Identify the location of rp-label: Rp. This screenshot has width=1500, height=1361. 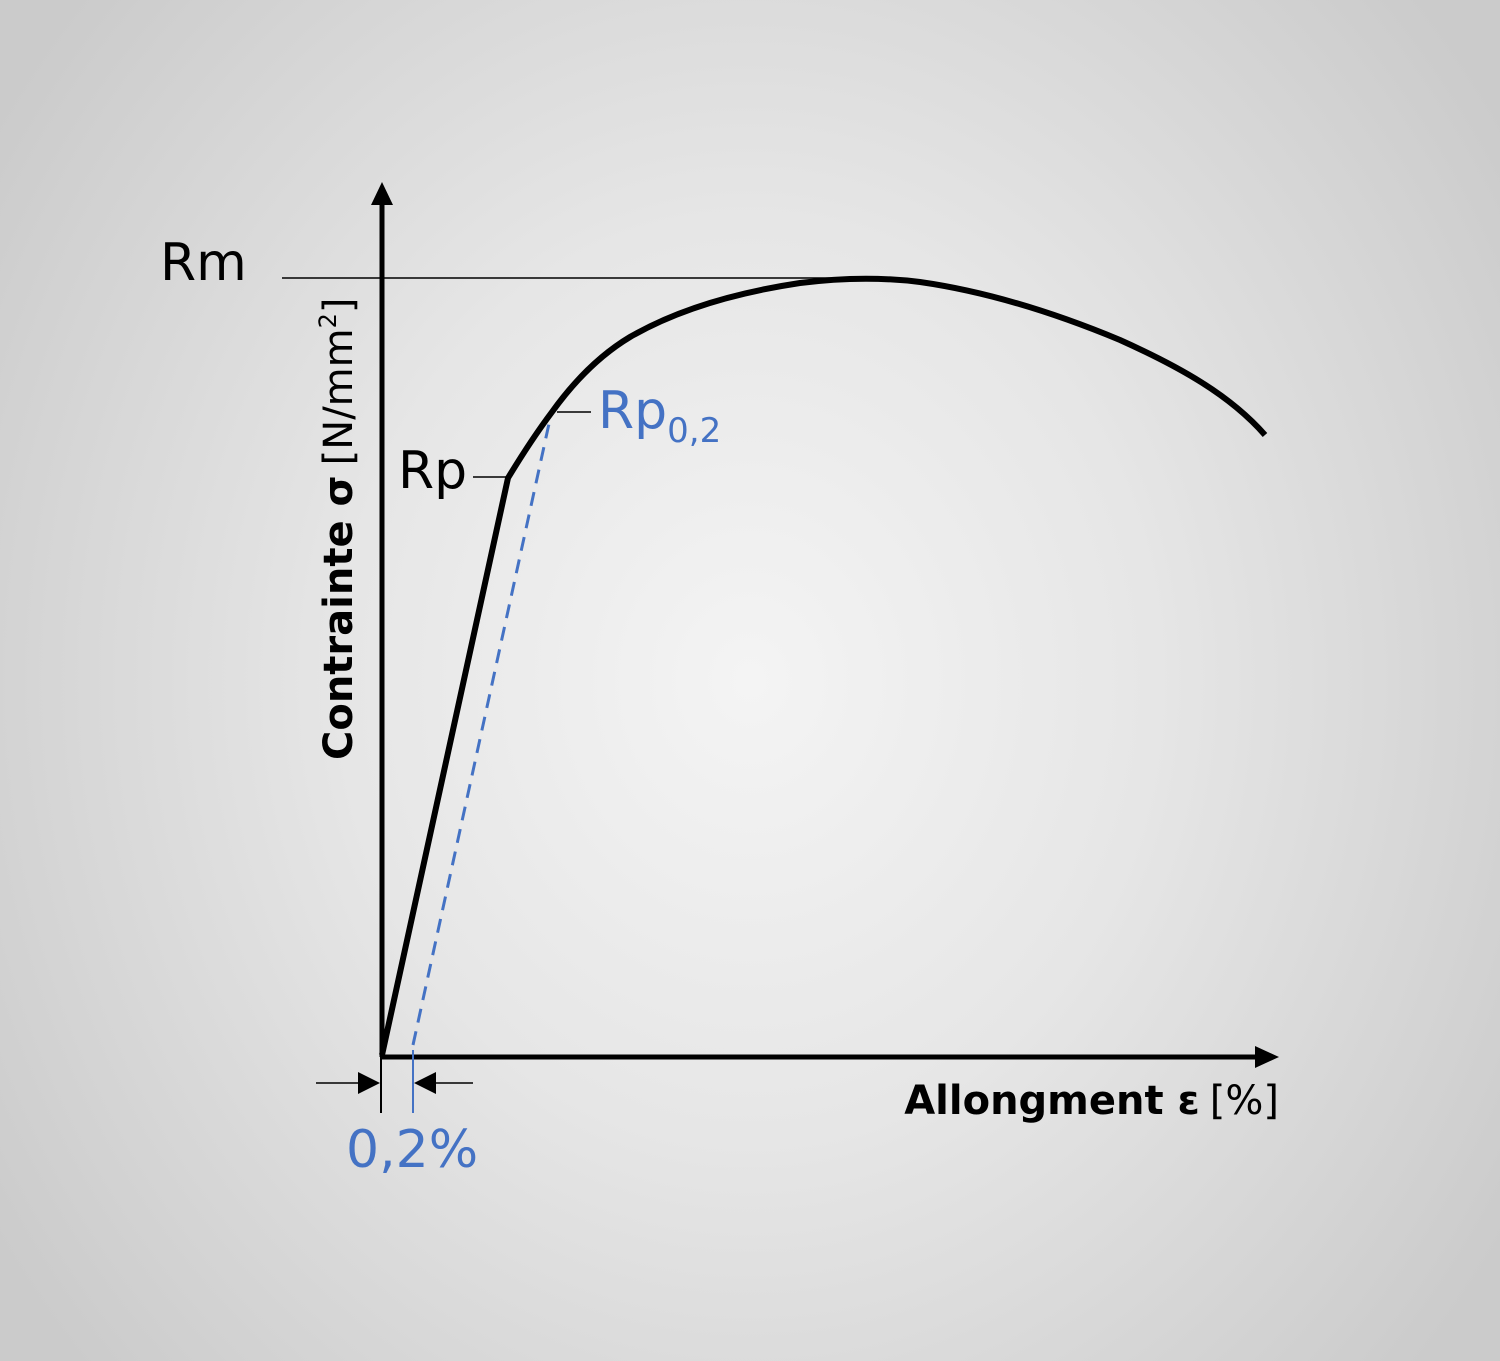
(432, 471).